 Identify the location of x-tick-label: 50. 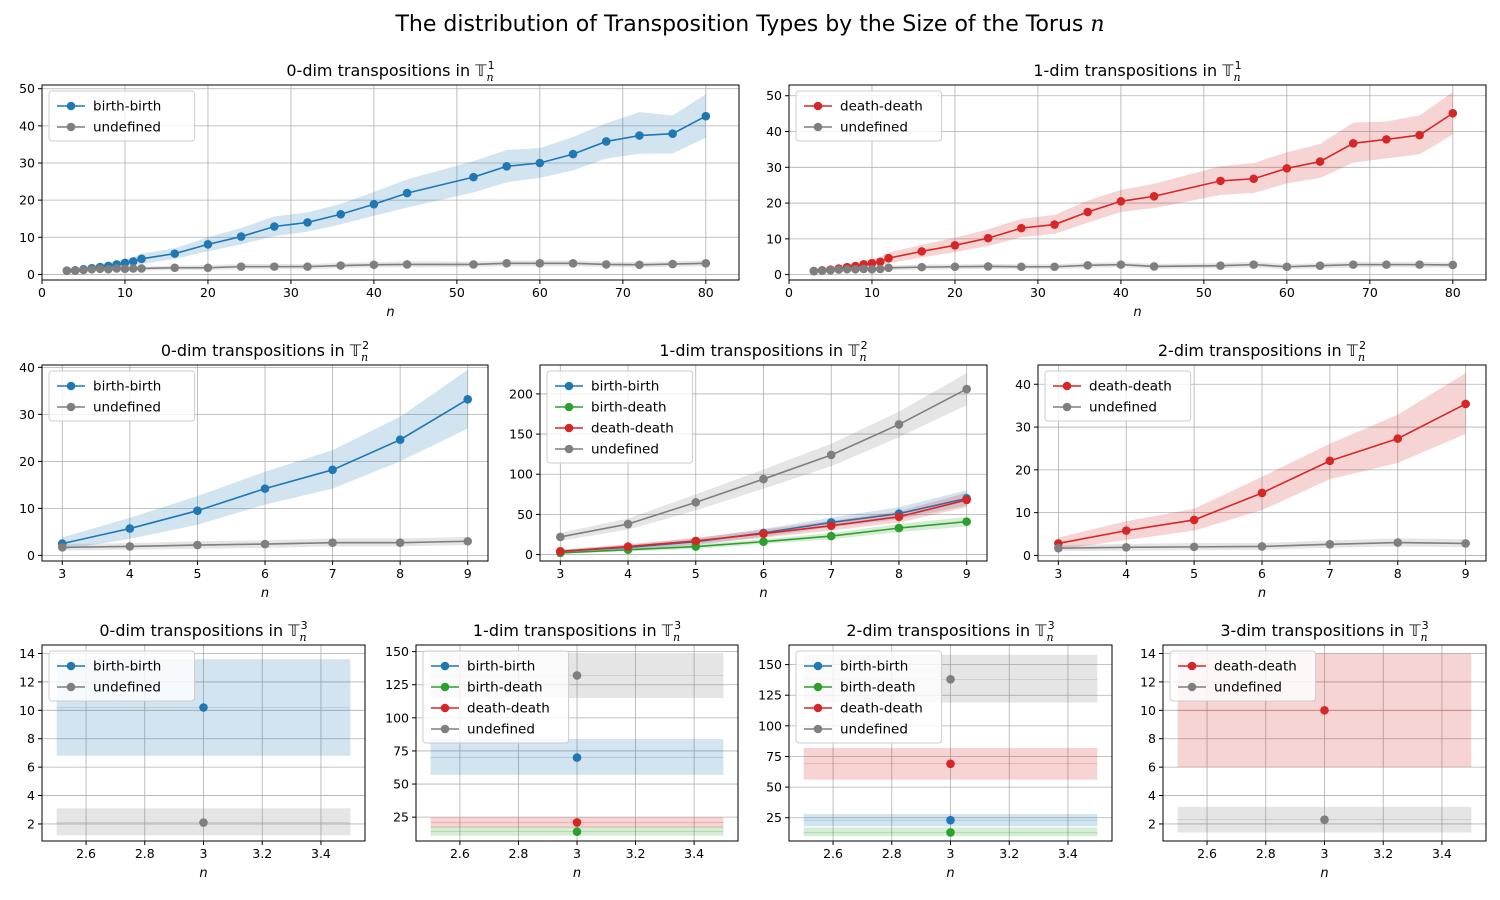
(457, 292).